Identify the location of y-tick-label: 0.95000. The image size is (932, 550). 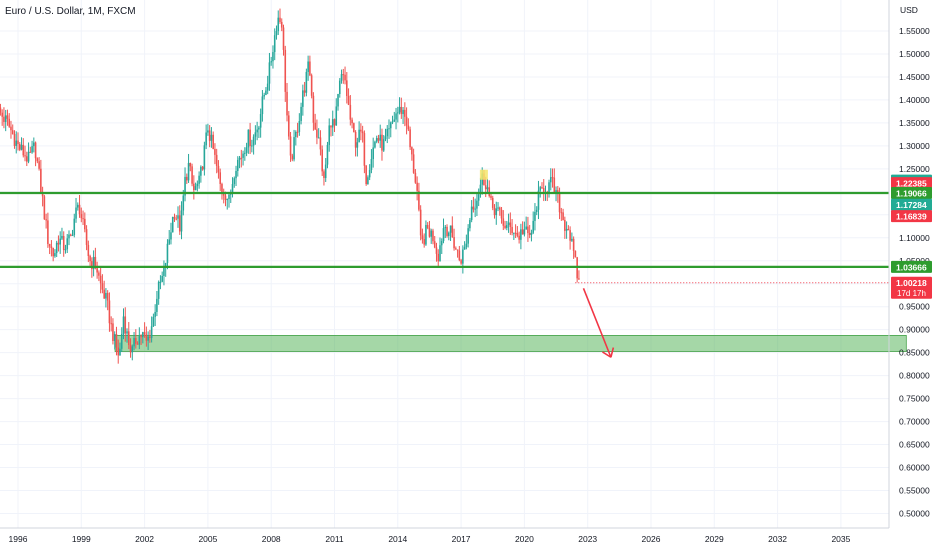
(914, 307).